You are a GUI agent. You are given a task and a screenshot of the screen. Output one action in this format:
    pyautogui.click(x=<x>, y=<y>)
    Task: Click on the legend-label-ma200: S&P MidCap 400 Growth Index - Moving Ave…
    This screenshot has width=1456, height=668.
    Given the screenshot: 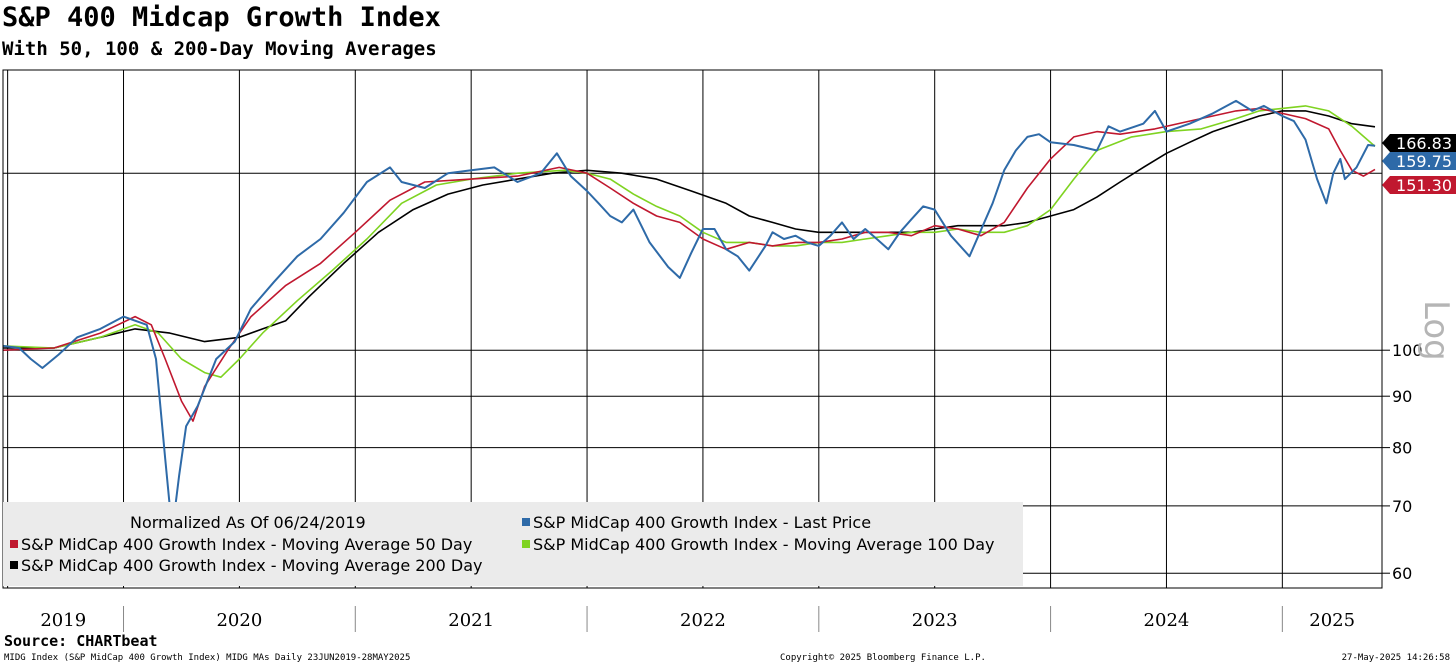 What is the action you would take?
    pyautogui.click(x=252, y=565)
    